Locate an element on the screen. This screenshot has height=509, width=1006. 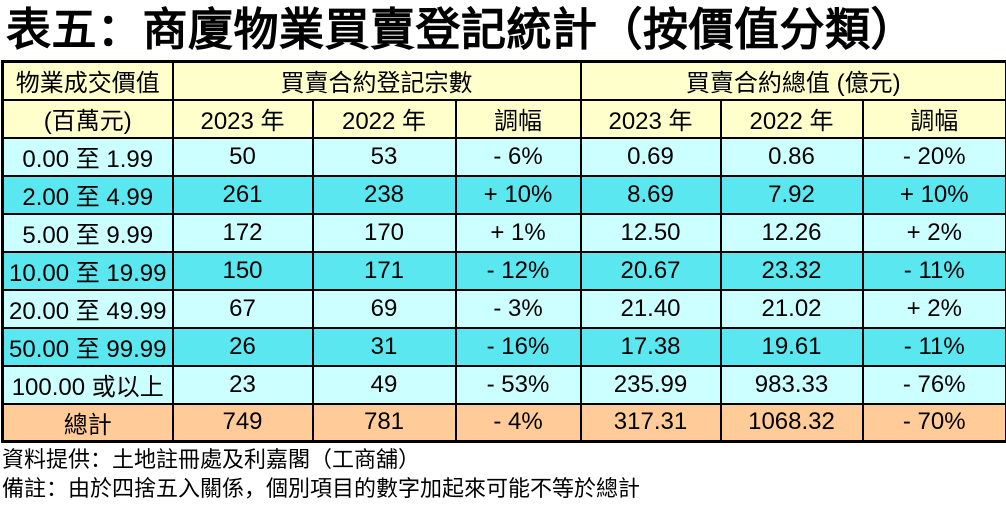
cell-count-2022: 69 is located at coordinates (384, 308).